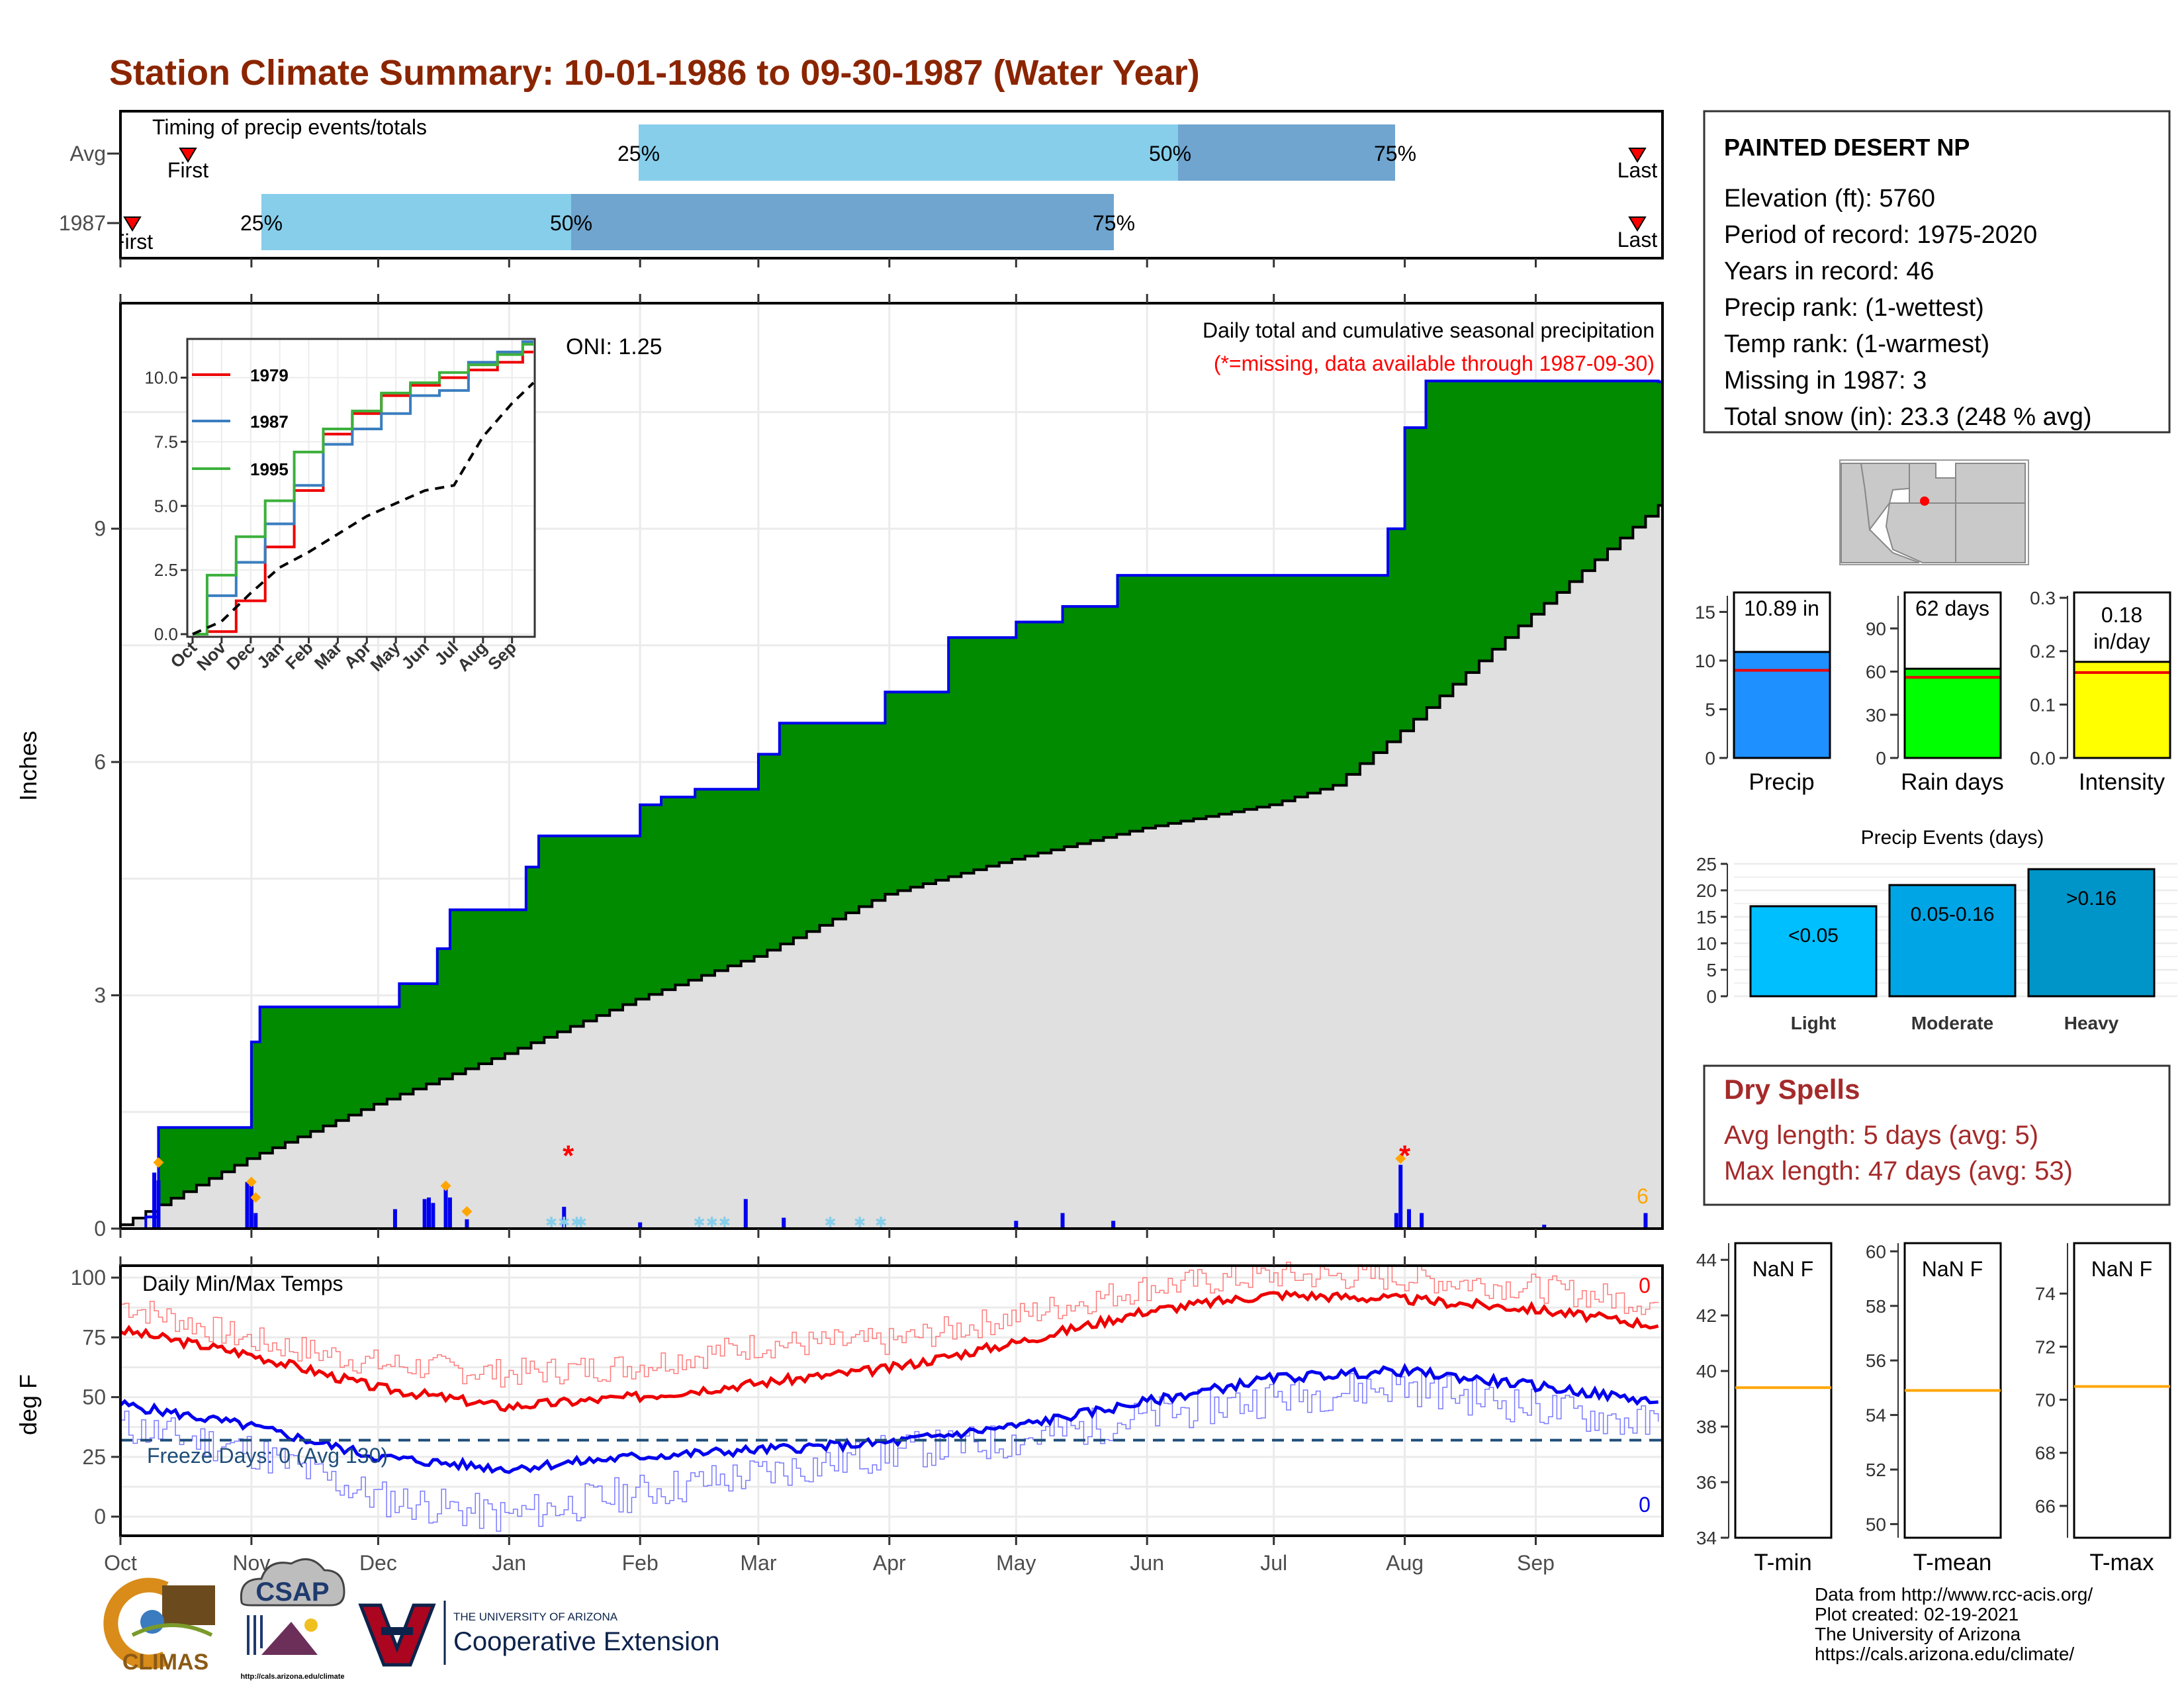  Describe the element at coordinates (1876, 715) in the screenshot. I see `stat-y-tick-label: 30` at that location.